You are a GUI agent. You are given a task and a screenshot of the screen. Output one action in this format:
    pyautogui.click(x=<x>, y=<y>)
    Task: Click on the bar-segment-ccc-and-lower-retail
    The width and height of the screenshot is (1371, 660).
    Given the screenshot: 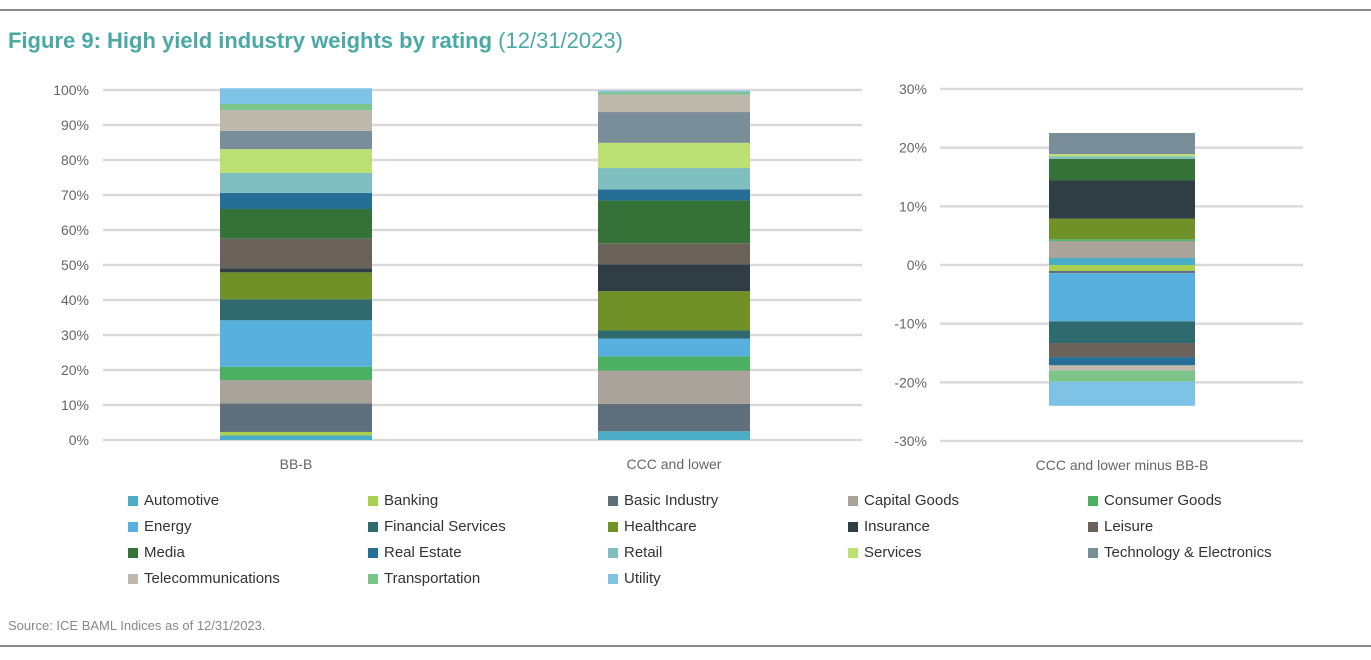 What is the action you would take?
    pyautogui.click(x=674, y=179)
    